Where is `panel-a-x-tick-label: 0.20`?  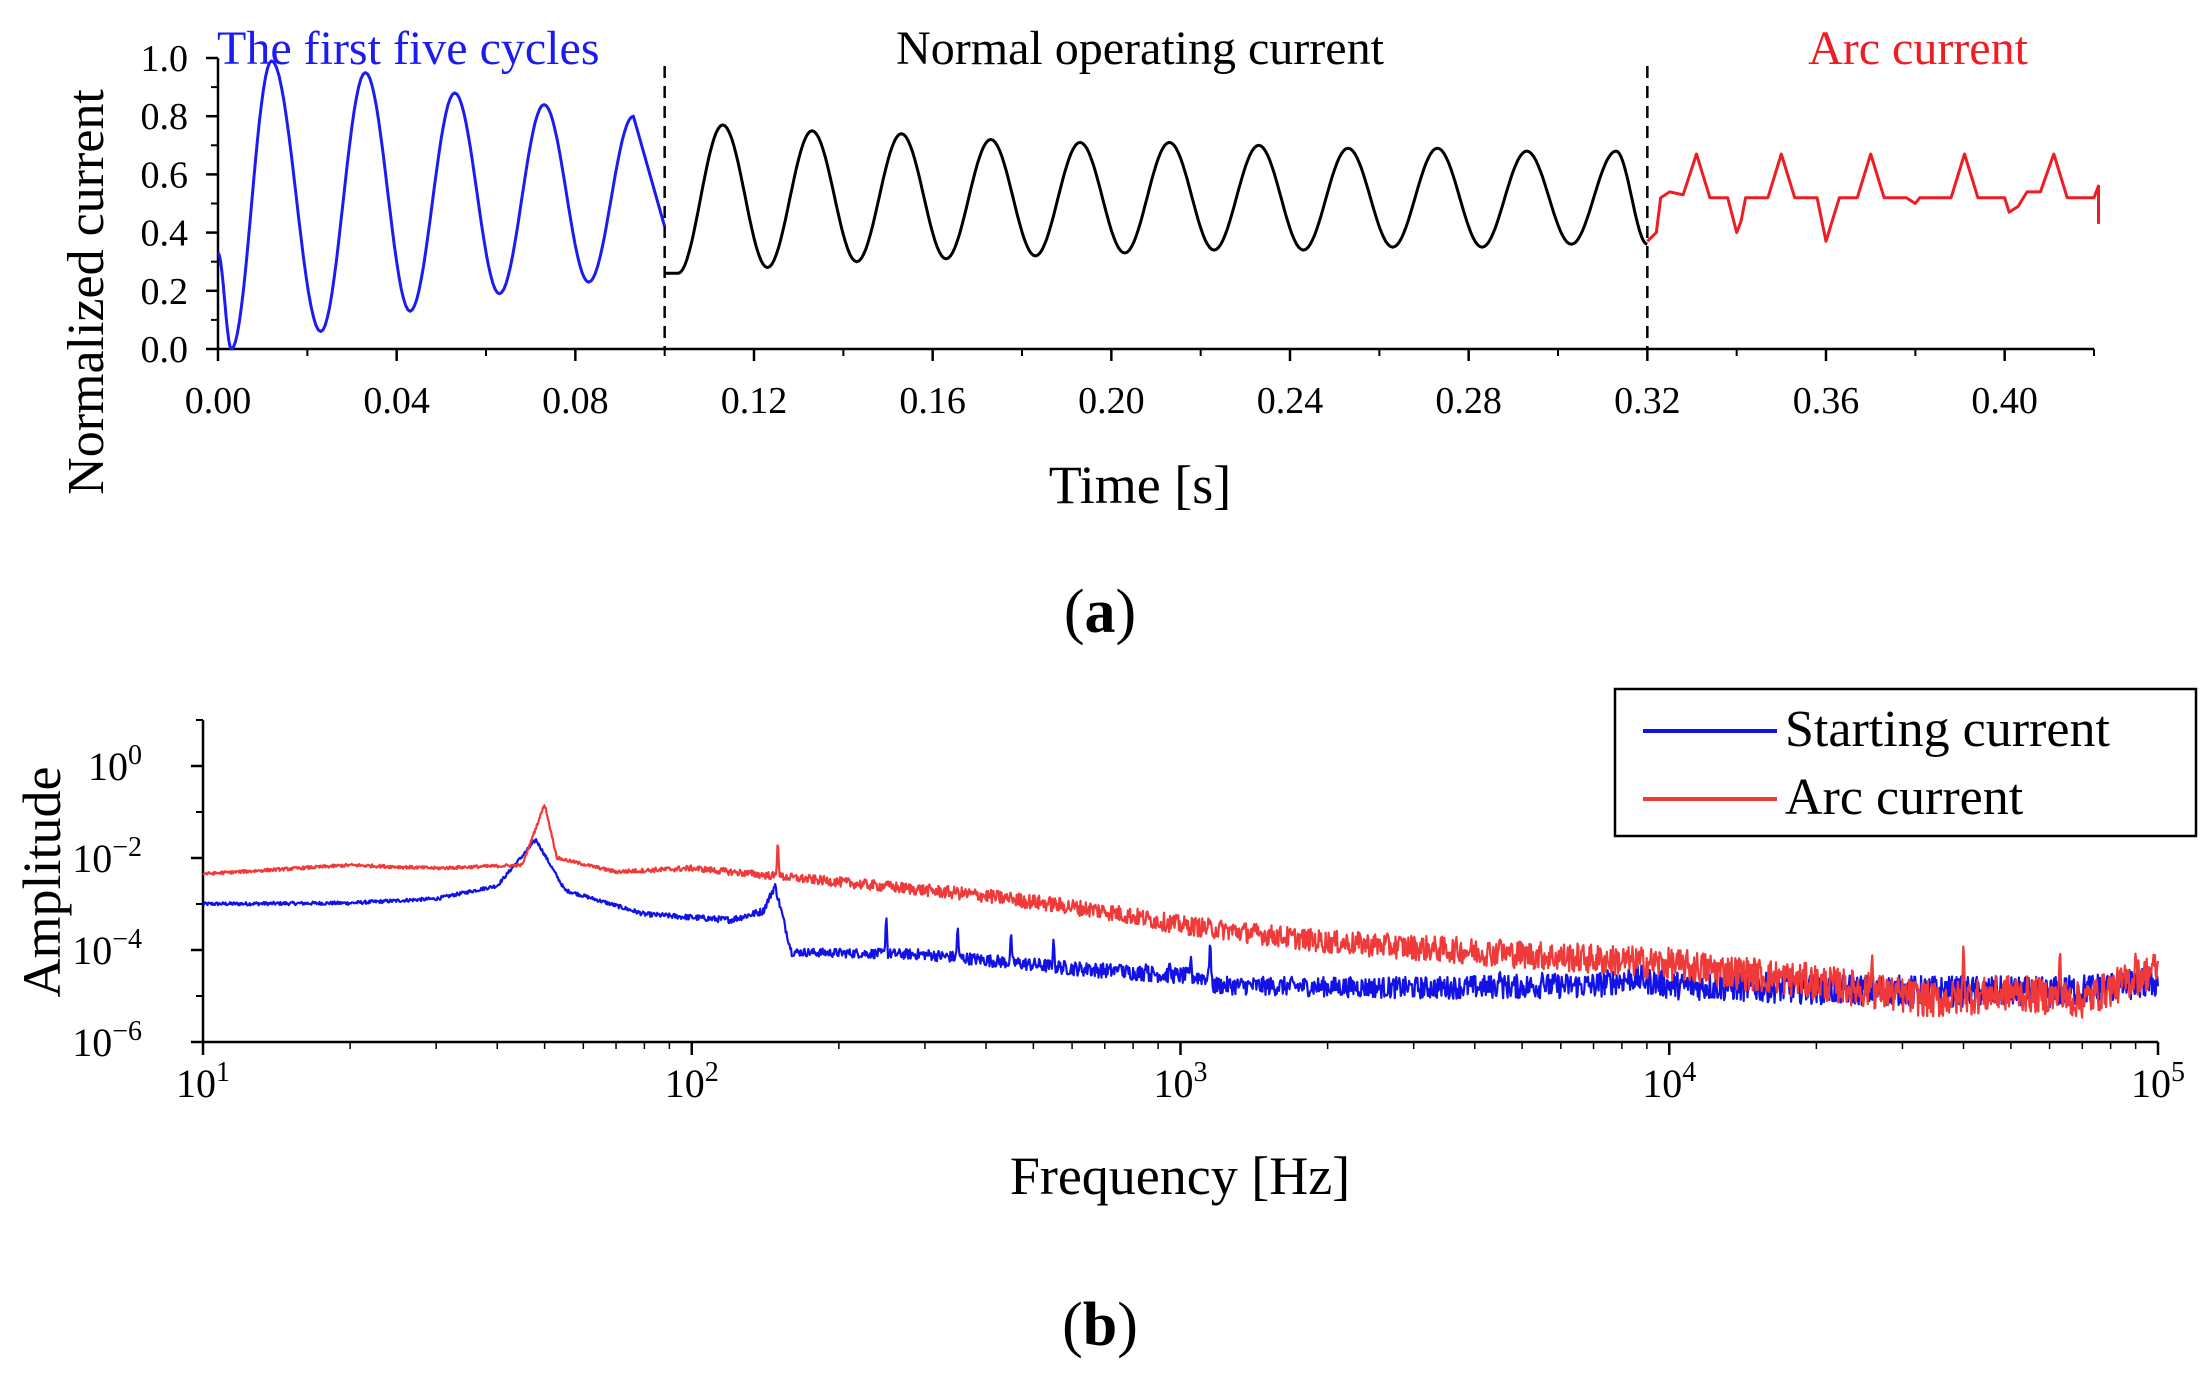
panel-a-x-tick-label: 0.20 is located at coordinates (1111, 401).